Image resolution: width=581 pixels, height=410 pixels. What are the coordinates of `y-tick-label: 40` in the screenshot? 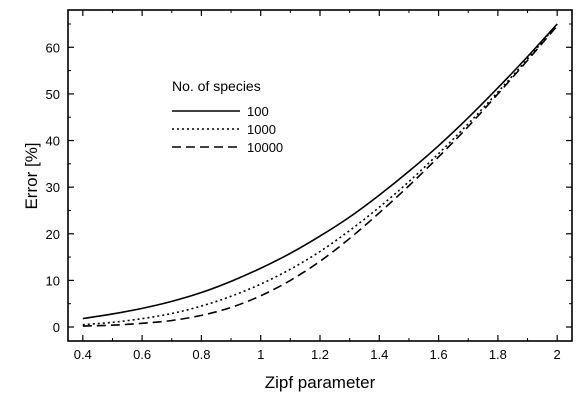 It's located at (53, 141).